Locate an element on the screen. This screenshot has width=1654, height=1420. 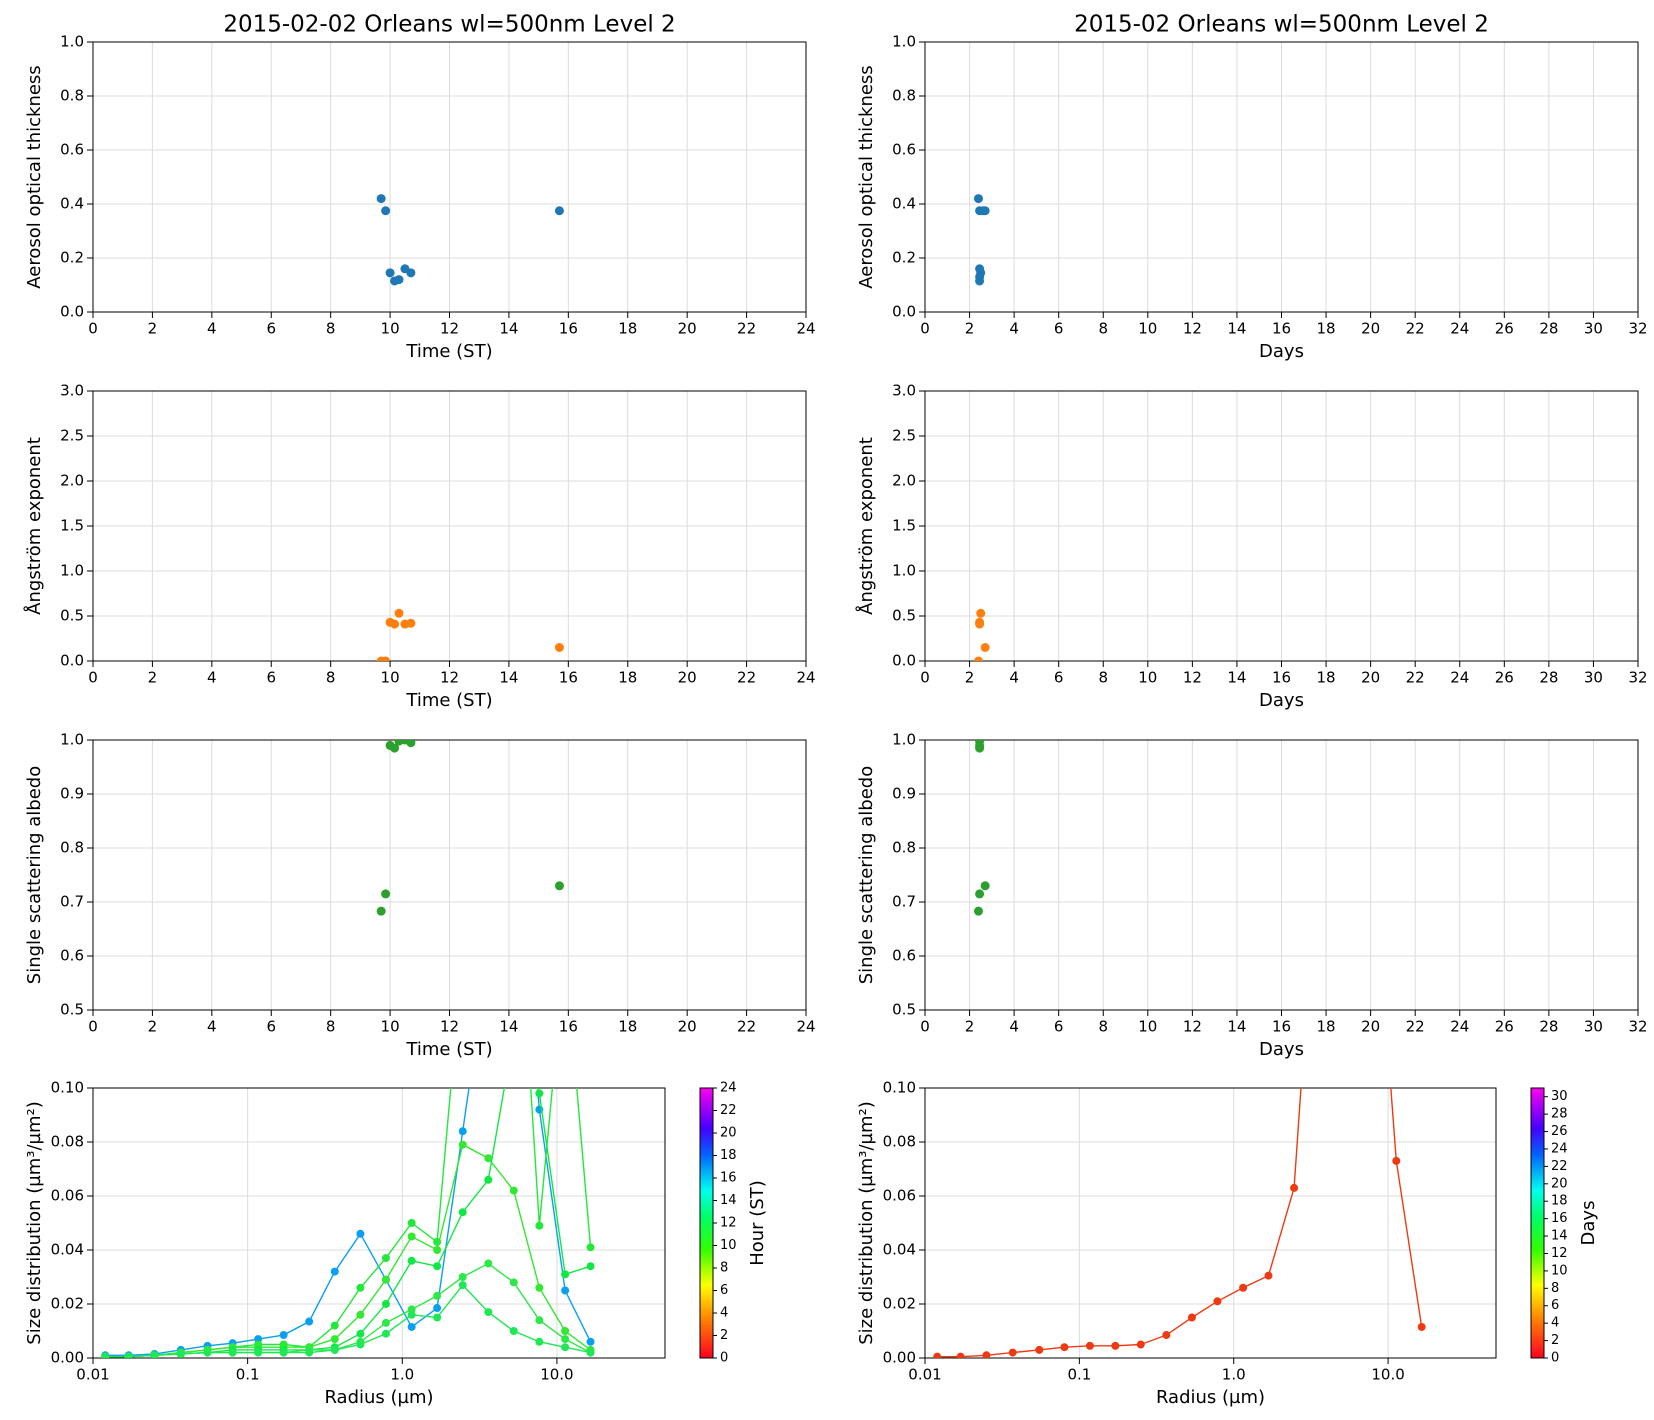
colorbar-tick-label: 2 is located at coordinates (1555, 1340).